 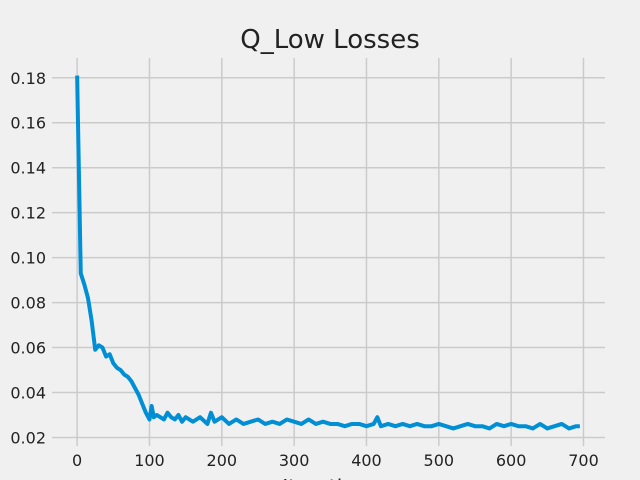 What do you see at coordinates (294, 460) in the screenshot?
I see `x-tick-label: 300` at bounding box center [294, 460].